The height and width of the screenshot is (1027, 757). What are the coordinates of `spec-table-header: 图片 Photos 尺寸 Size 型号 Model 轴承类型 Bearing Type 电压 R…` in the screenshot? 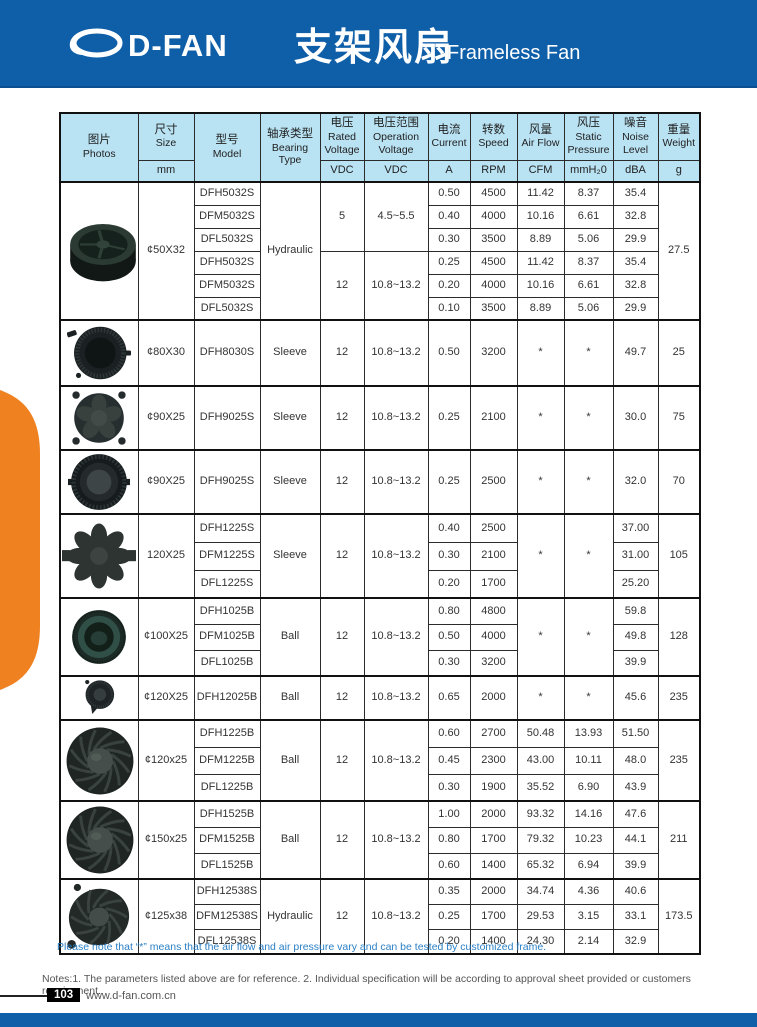 It's located at (380, 147).